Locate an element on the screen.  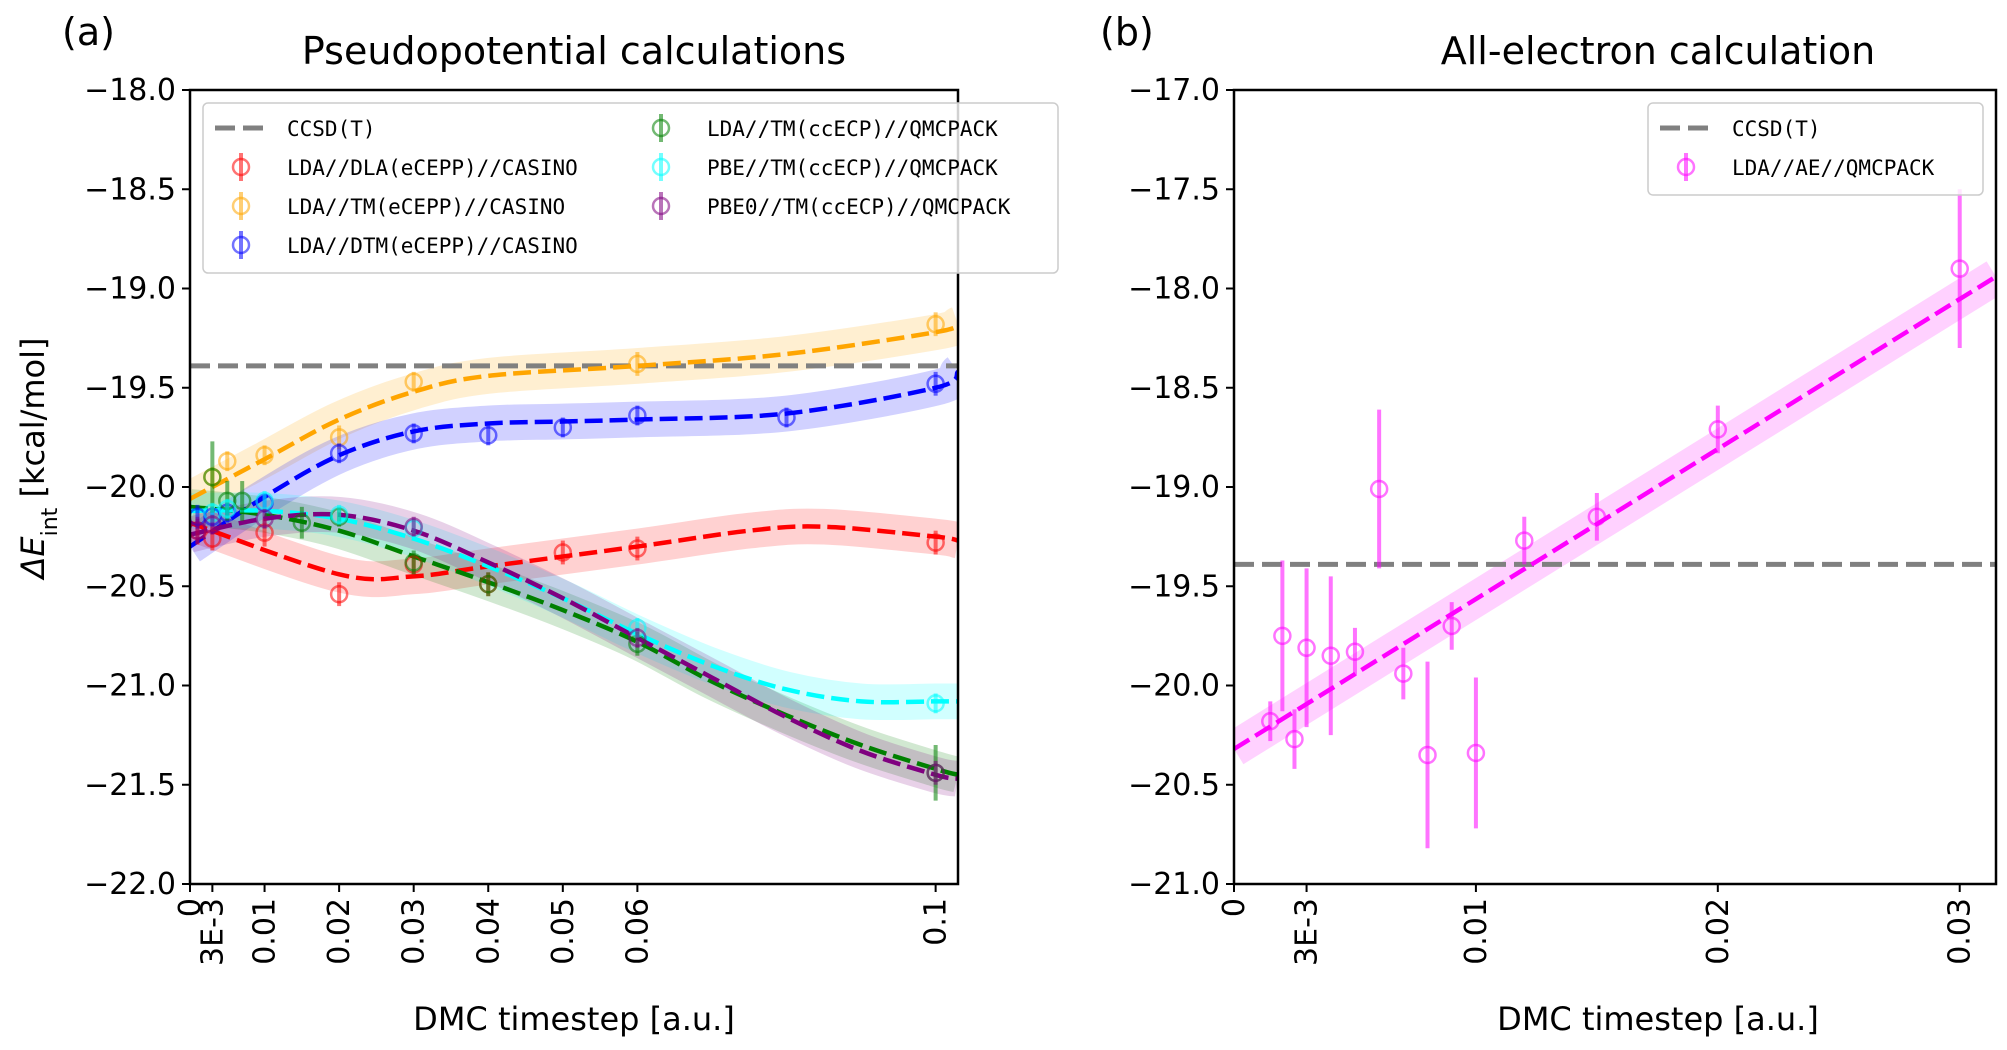
panel-a-title: Pseudopotential calculations is located at coordinates (574, 51).